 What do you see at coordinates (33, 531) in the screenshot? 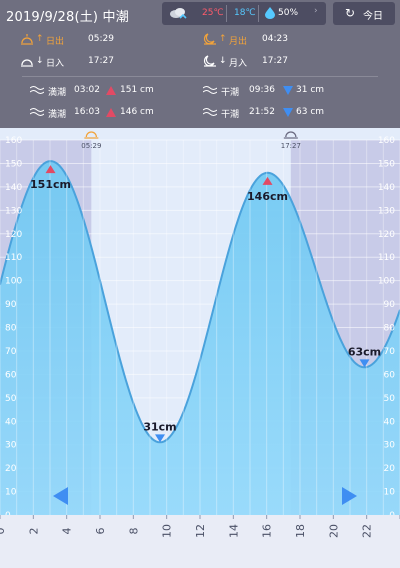
I see `x-tick-label: 2` at bounding box center [33, 531].